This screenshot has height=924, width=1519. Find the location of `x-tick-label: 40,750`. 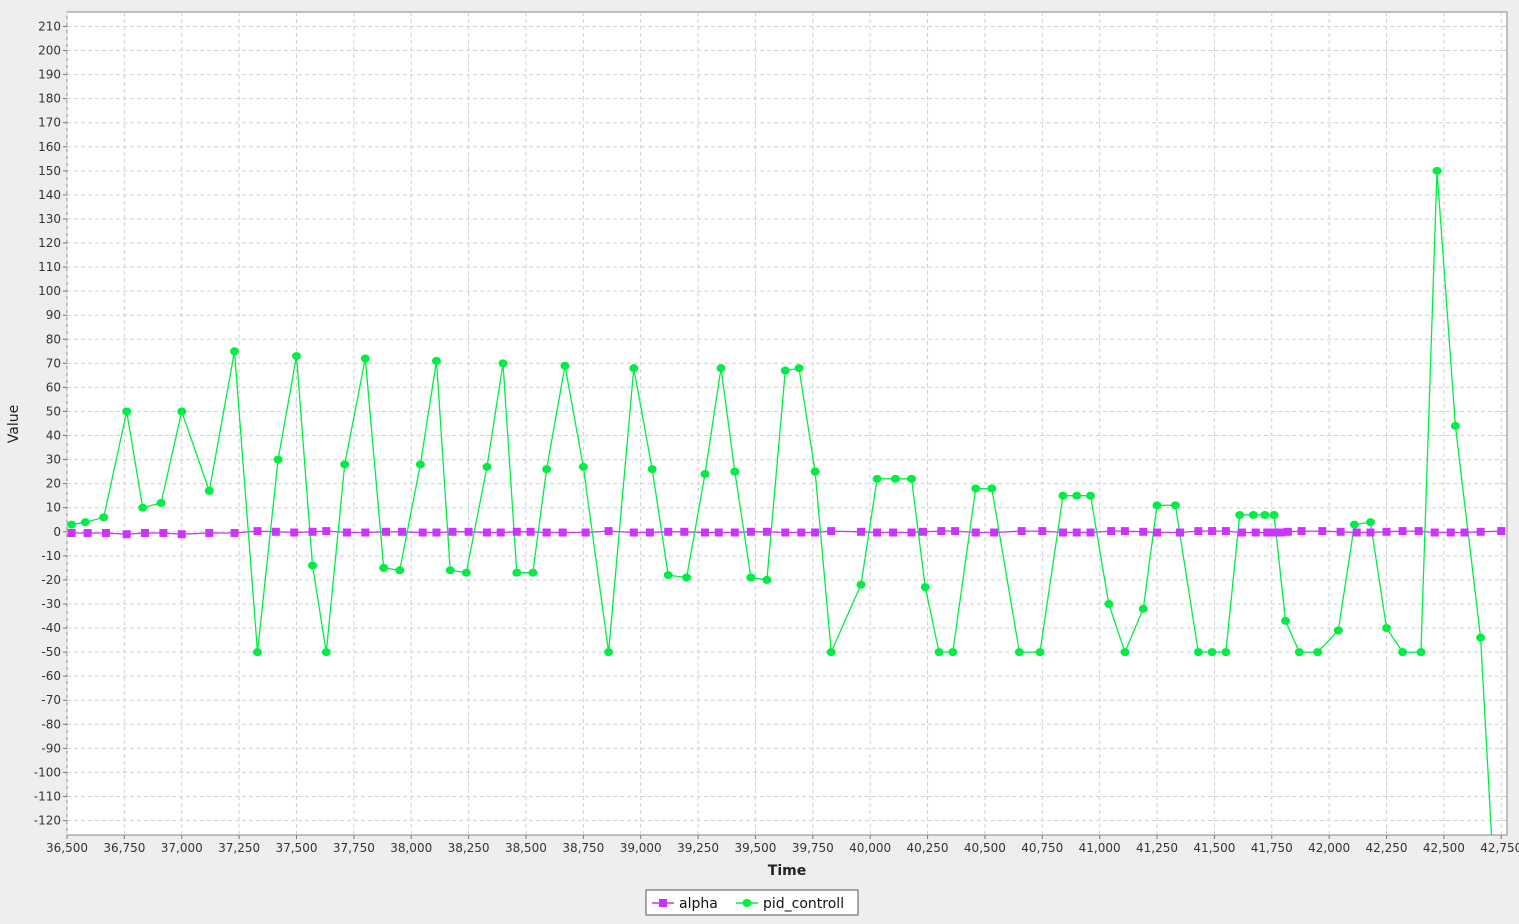

x-tick-label: 40,750 is located at coordinates (1042, 848).